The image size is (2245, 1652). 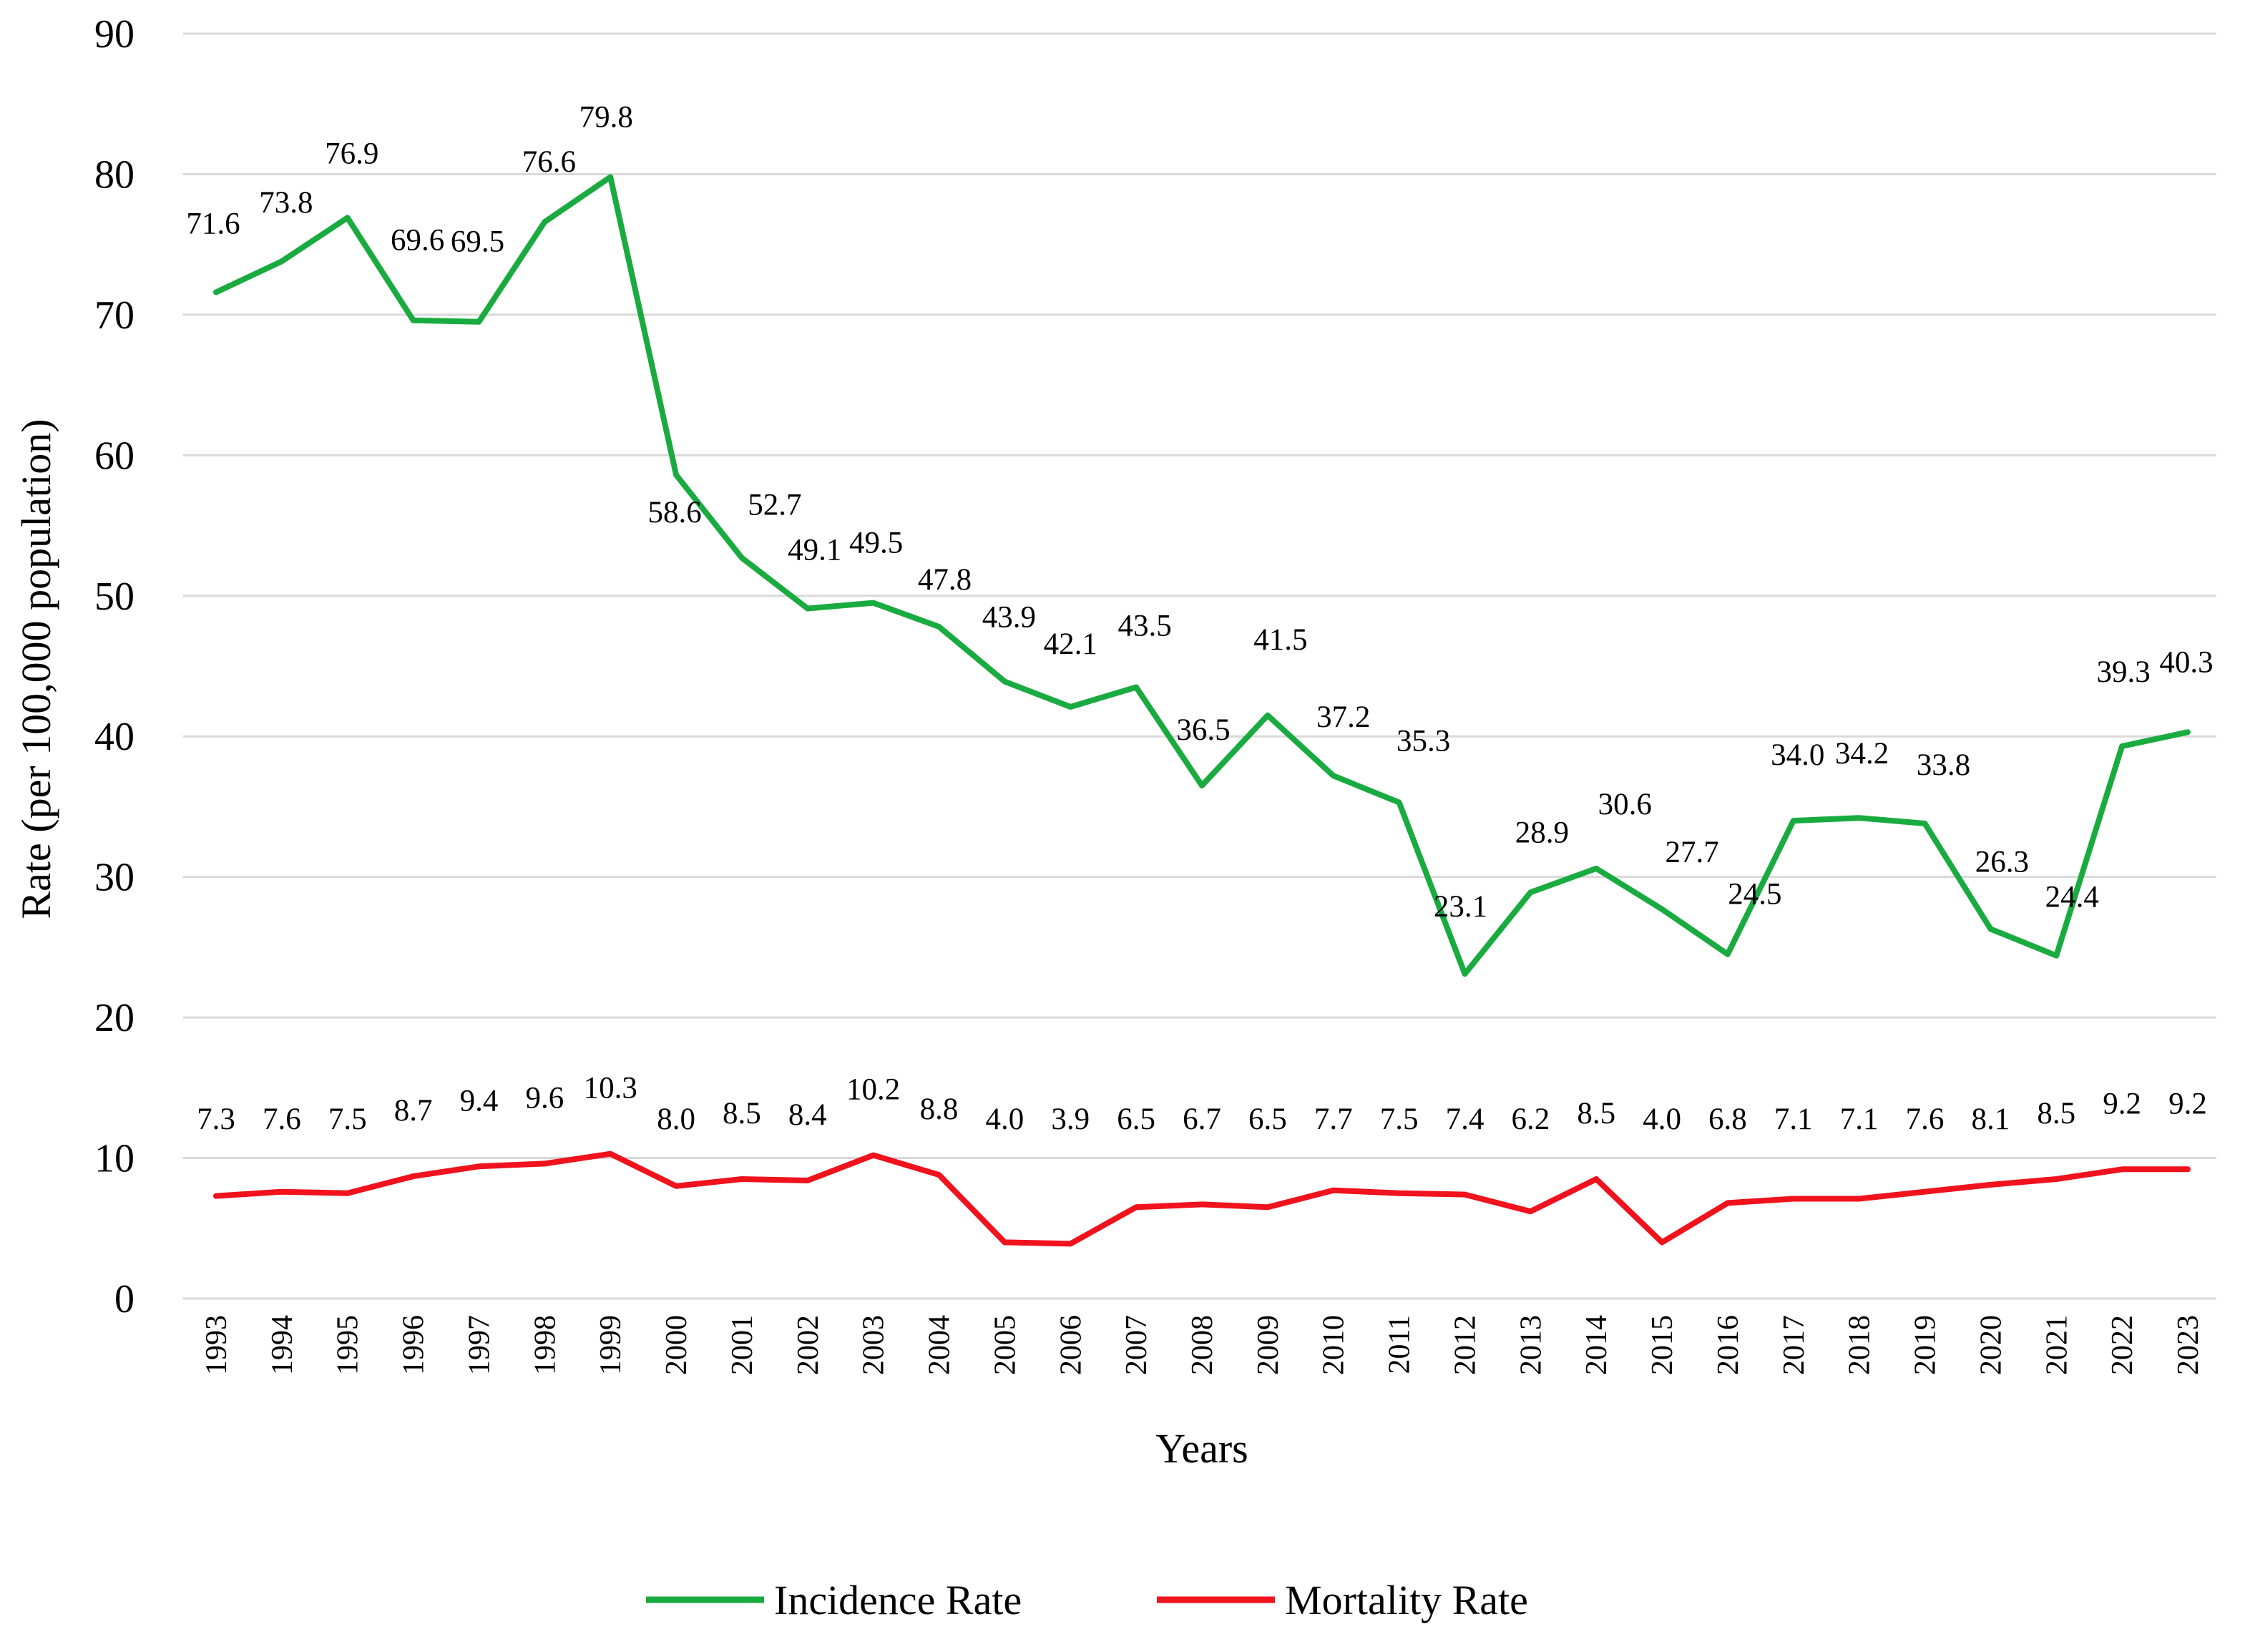 I want to click on data-label-incidence-2000: 58.6, so click(x=674, y=512).